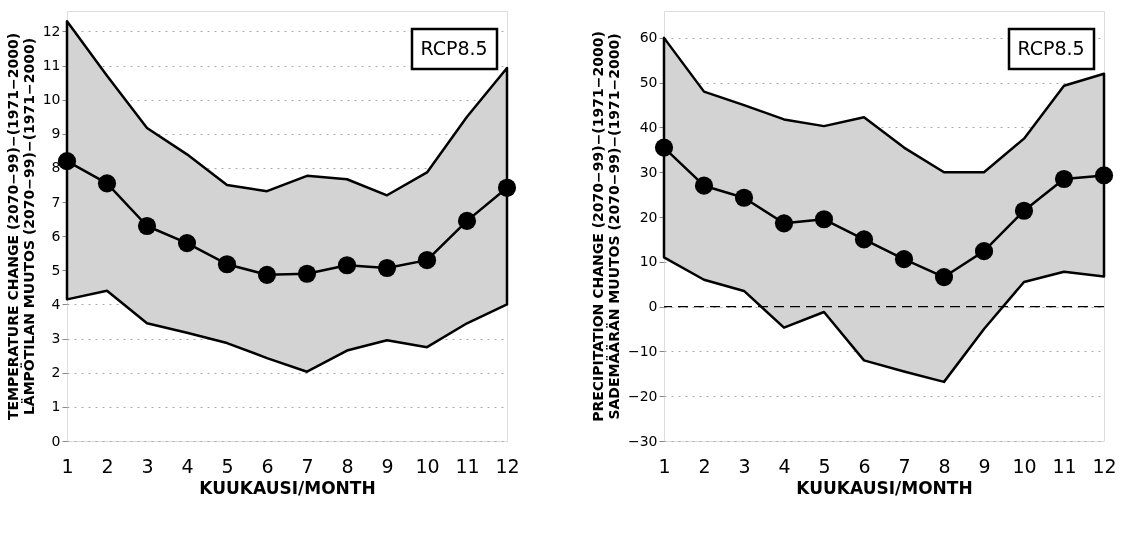 The image size is (1130, 560). What do you see at coordinates (56, 406) in the screenshot?
I see `y-tick-label: 1` at bounding box center [56, 406].